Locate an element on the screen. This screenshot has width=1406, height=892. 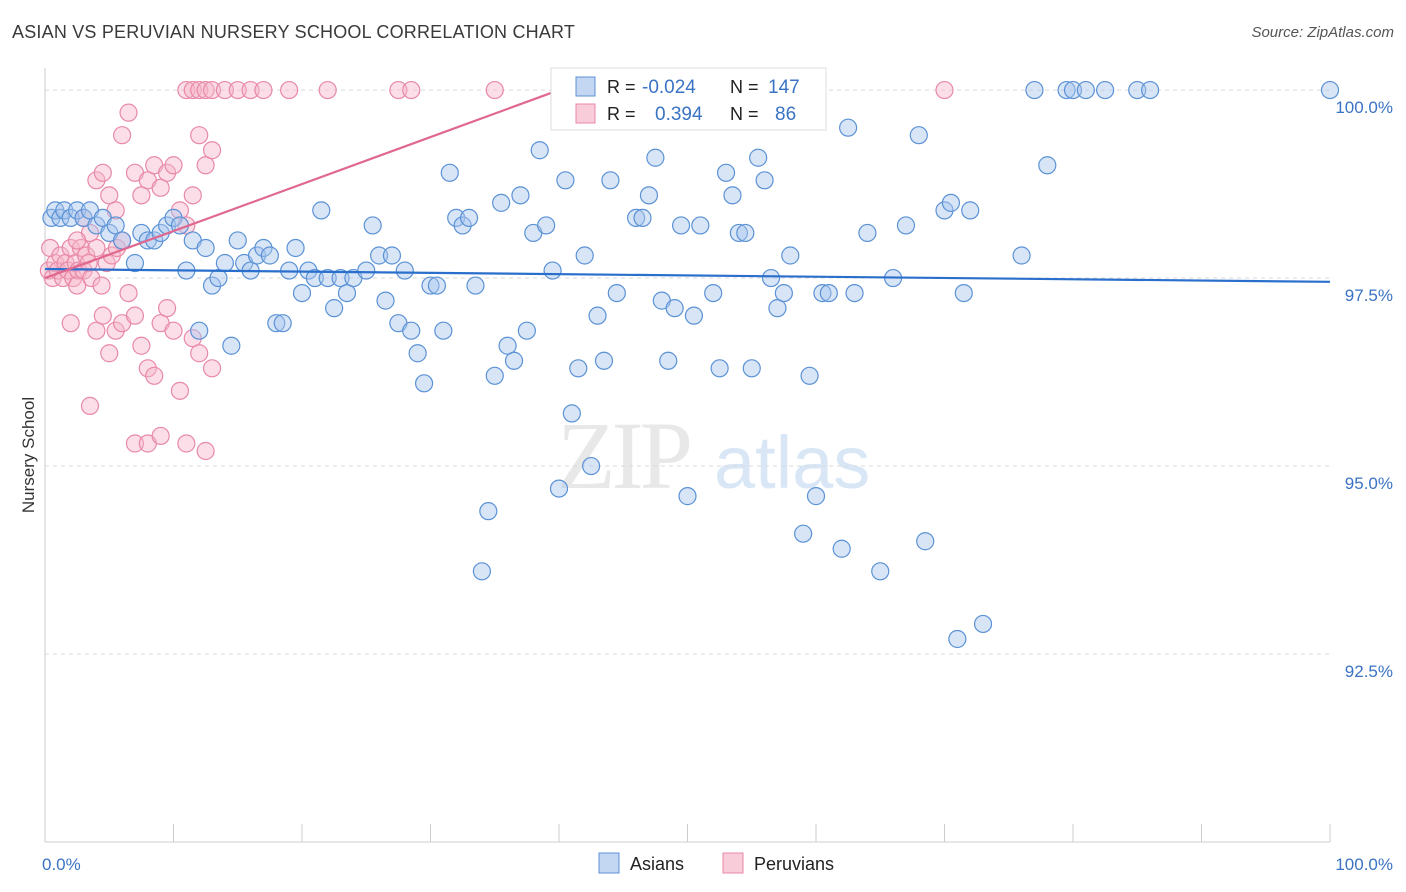
asians-r-label: R = is located at coordinates (621, 87).